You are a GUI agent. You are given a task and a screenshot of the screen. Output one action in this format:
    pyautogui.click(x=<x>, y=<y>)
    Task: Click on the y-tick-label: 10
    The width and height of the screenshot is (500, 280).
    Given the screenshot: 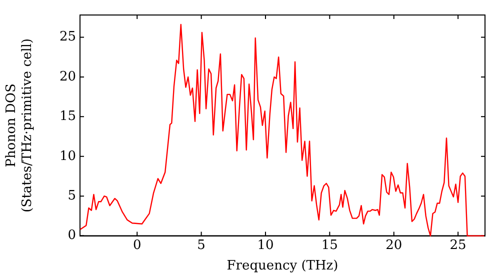 What is the action you would take?
    pyautogui.click(x=67, y=156)
    